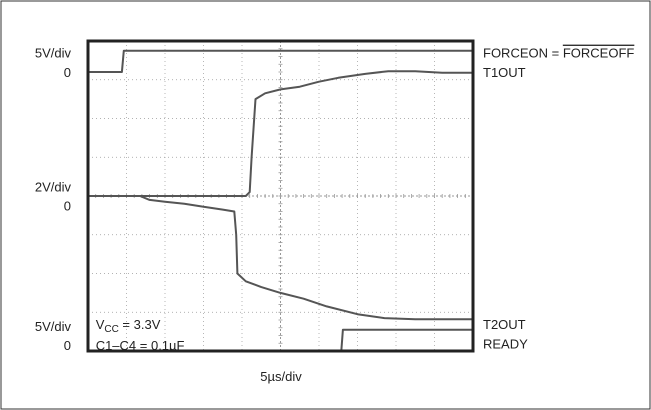 The image size is (651, 410). What do you see at coordinates (140, 345) in the screenshot?
I see `annotation: C1–C4 = 0.1µF` at bounding box center [140, 345].